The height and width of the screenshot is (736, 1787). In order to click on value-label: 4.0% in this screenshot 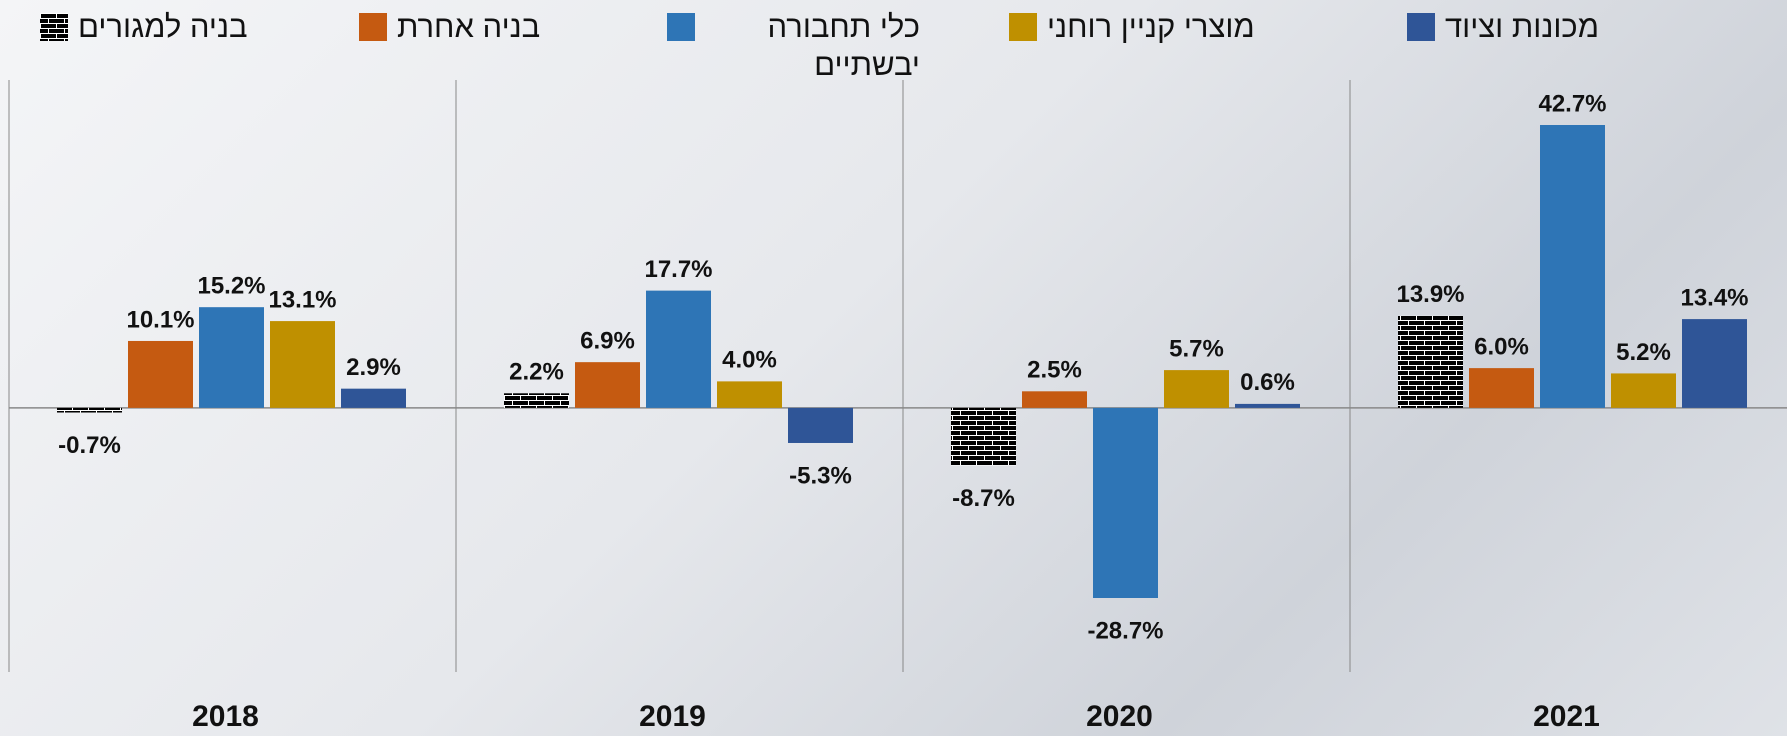, I will do `click(749, 360)`.